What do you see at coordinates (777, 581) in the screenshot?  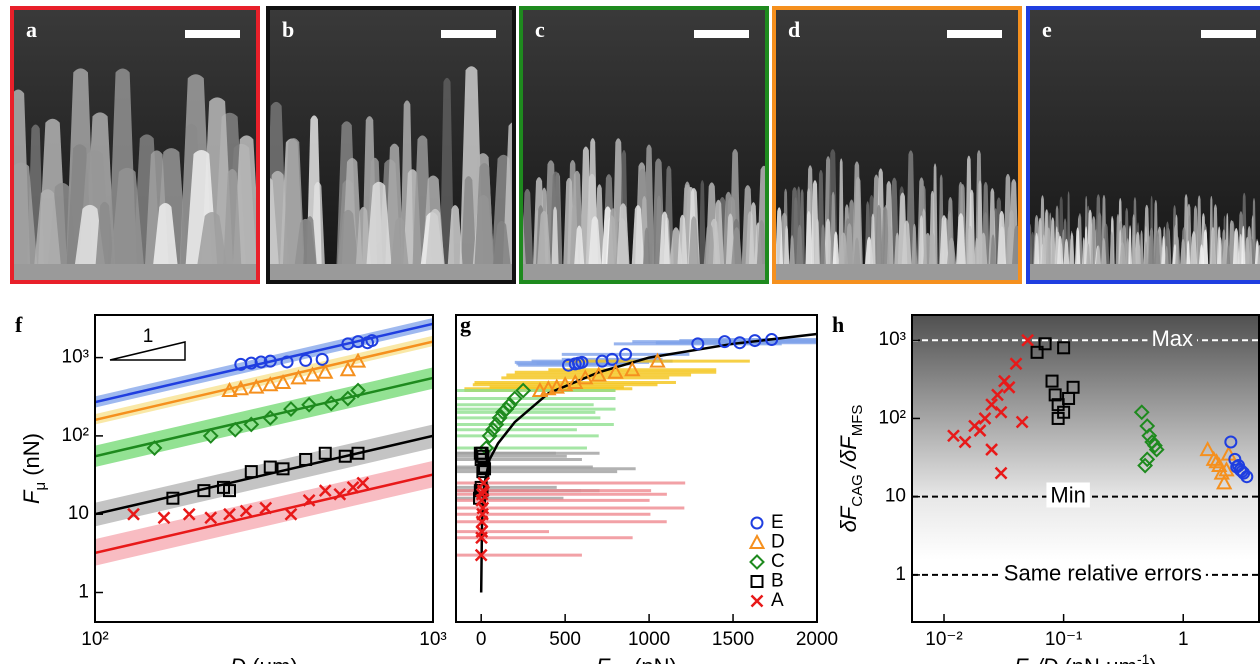 I see `legend-label: B` at bounding box center [777, 581].